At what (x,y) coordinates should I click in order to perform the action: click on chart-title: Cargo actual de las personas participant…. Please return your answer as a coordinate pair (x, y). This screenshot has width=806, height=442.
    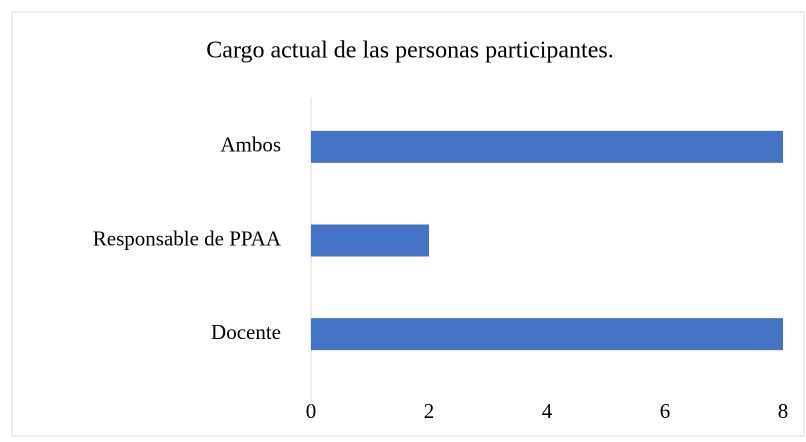
    Looking at the image, I should click on (409, 51).